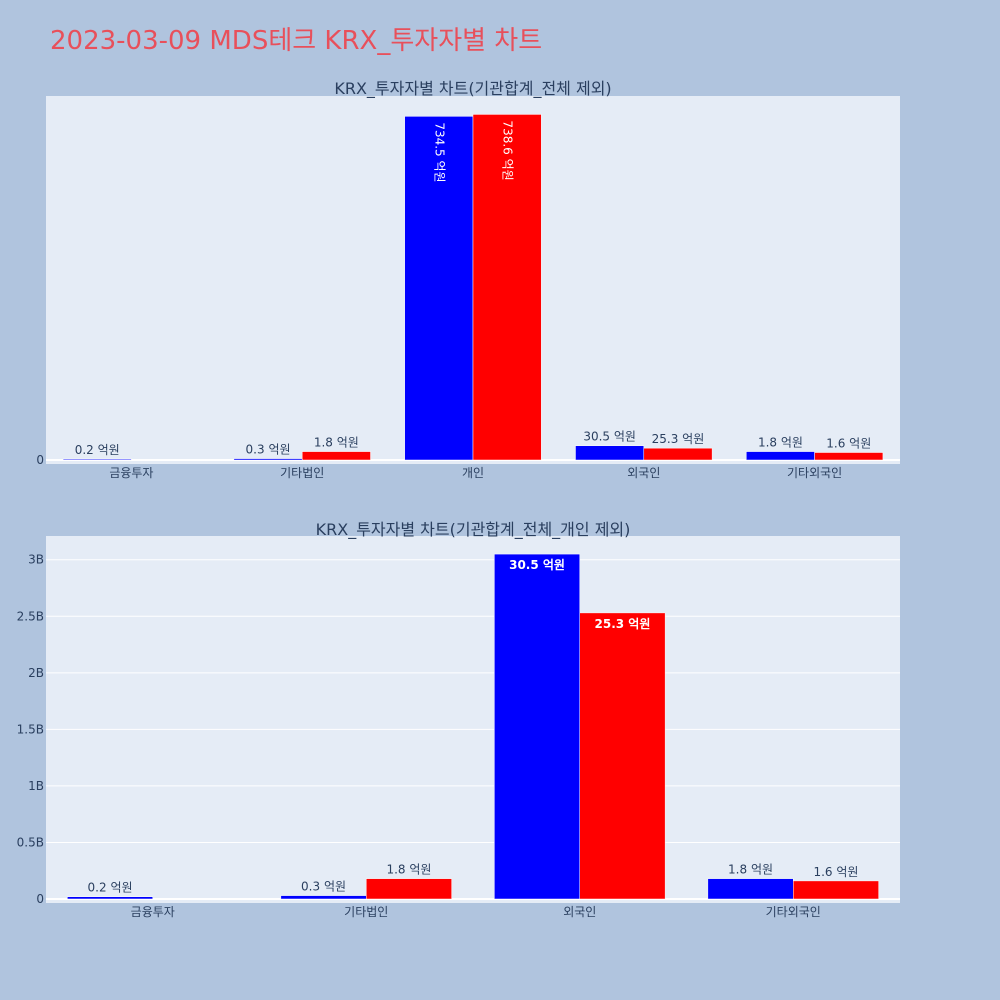  Describe the element at coordinates (30, 842) in the screenshot. I see `y-tick-label: 0.5B` at that location.